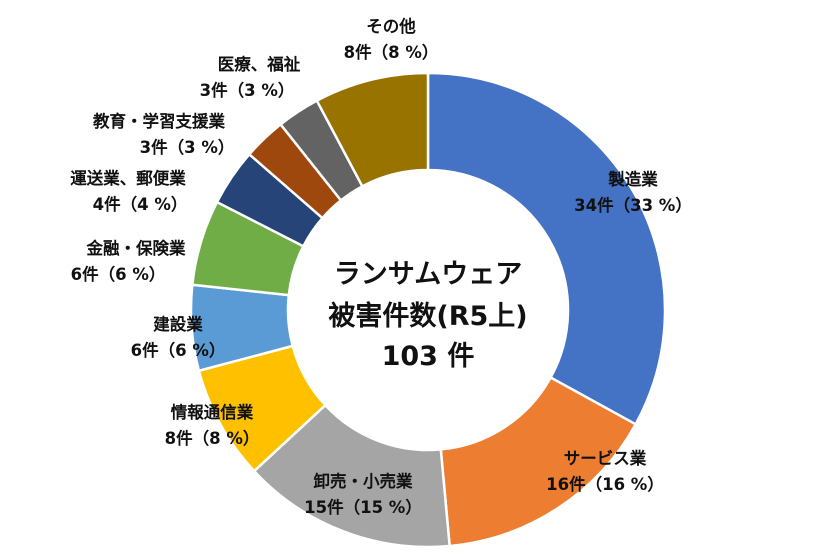  I want to click on center-title-line1: ランサムウェア, so click(428, 274).